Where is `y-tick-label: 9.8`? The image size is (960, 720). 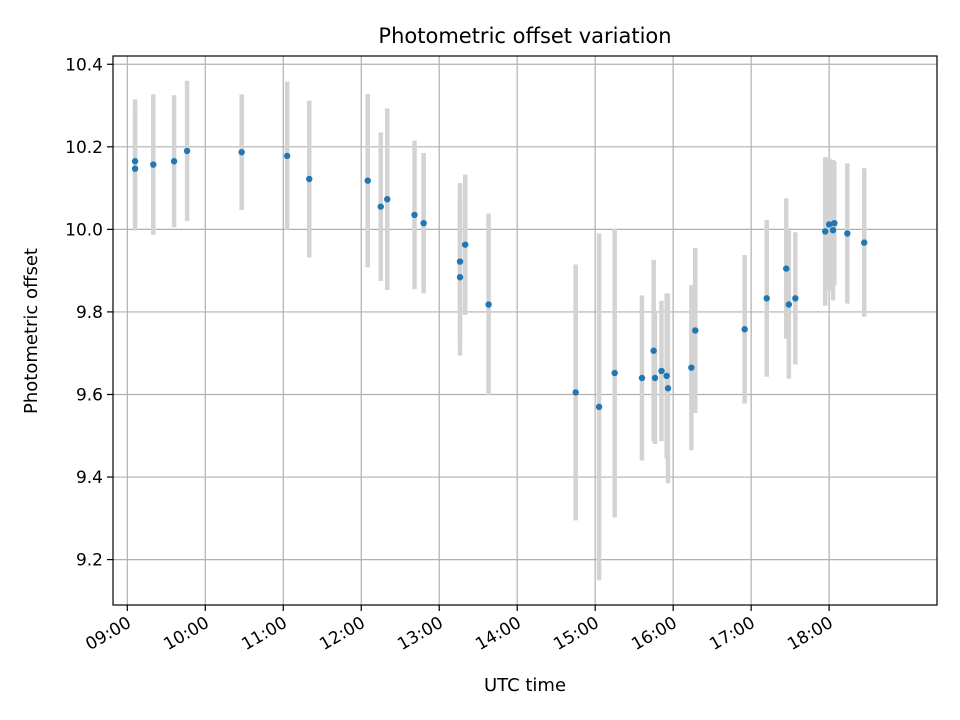
y-tick-label: 9.8 is located at coordinates (89, 313).